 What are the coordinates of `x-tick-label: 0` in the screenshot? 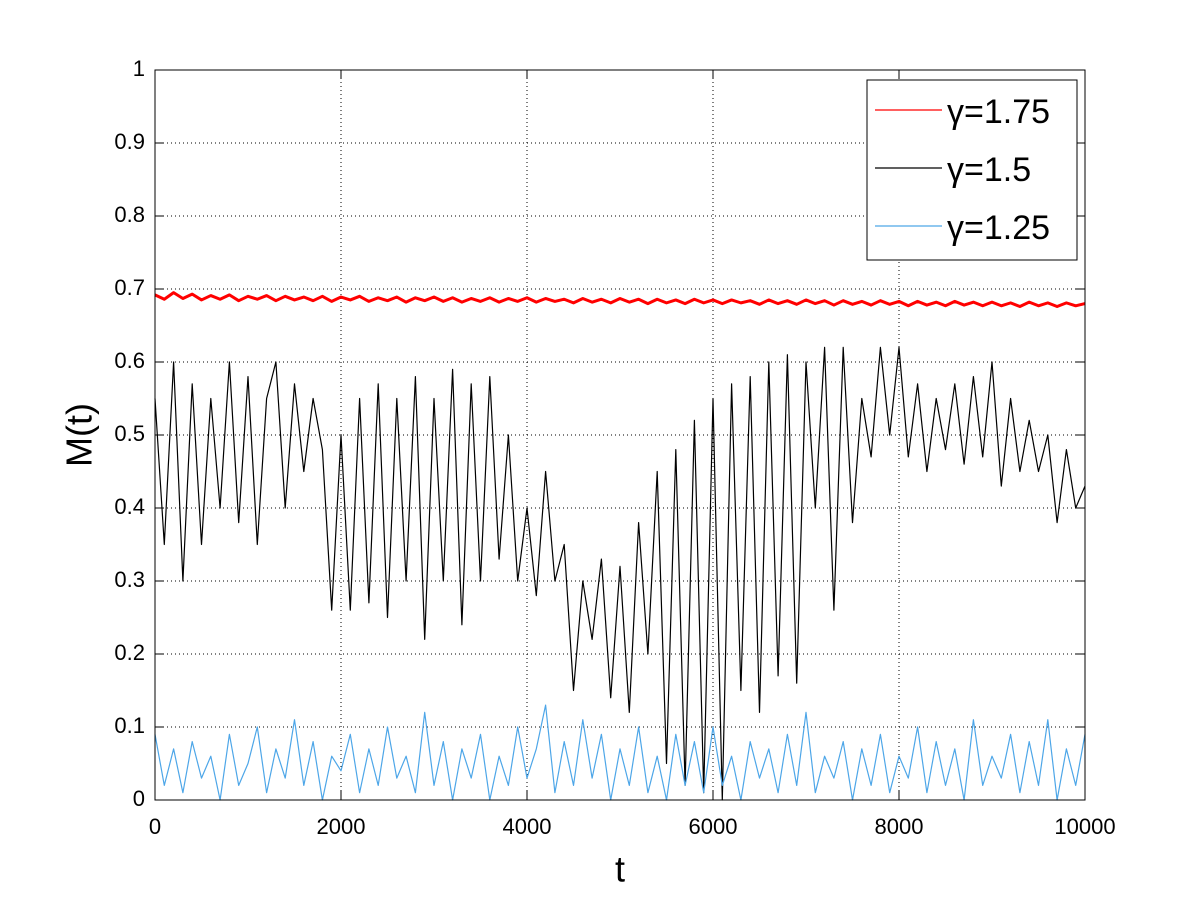 It's located at (155, 826).